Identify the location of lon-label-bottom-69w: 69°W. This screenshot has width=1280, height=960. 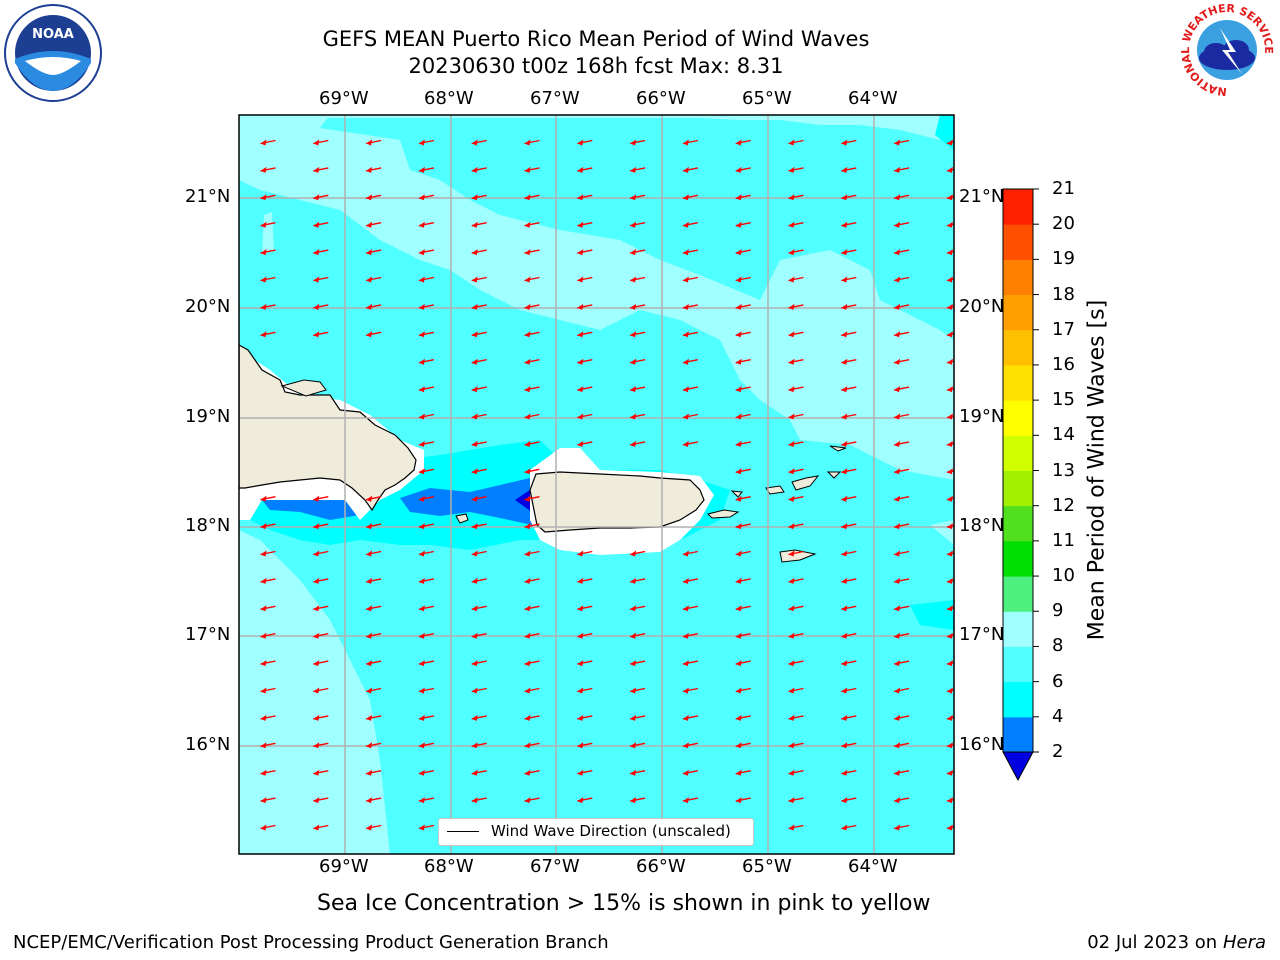
(344, 866).